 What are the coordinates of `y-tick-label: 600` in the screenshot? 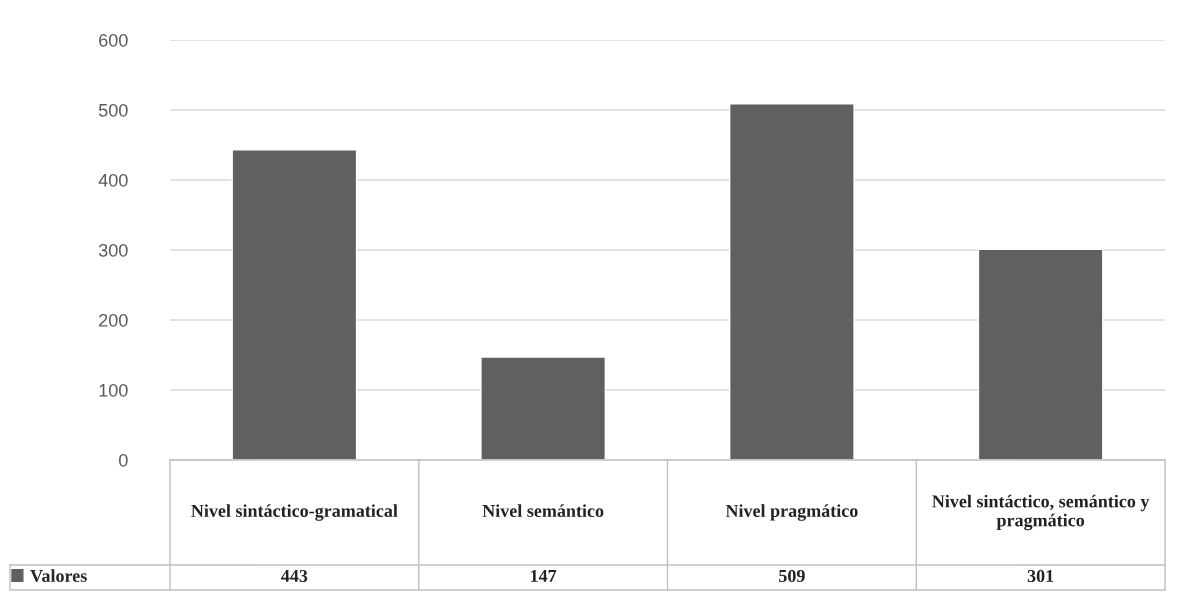 It's located at (113, 40).